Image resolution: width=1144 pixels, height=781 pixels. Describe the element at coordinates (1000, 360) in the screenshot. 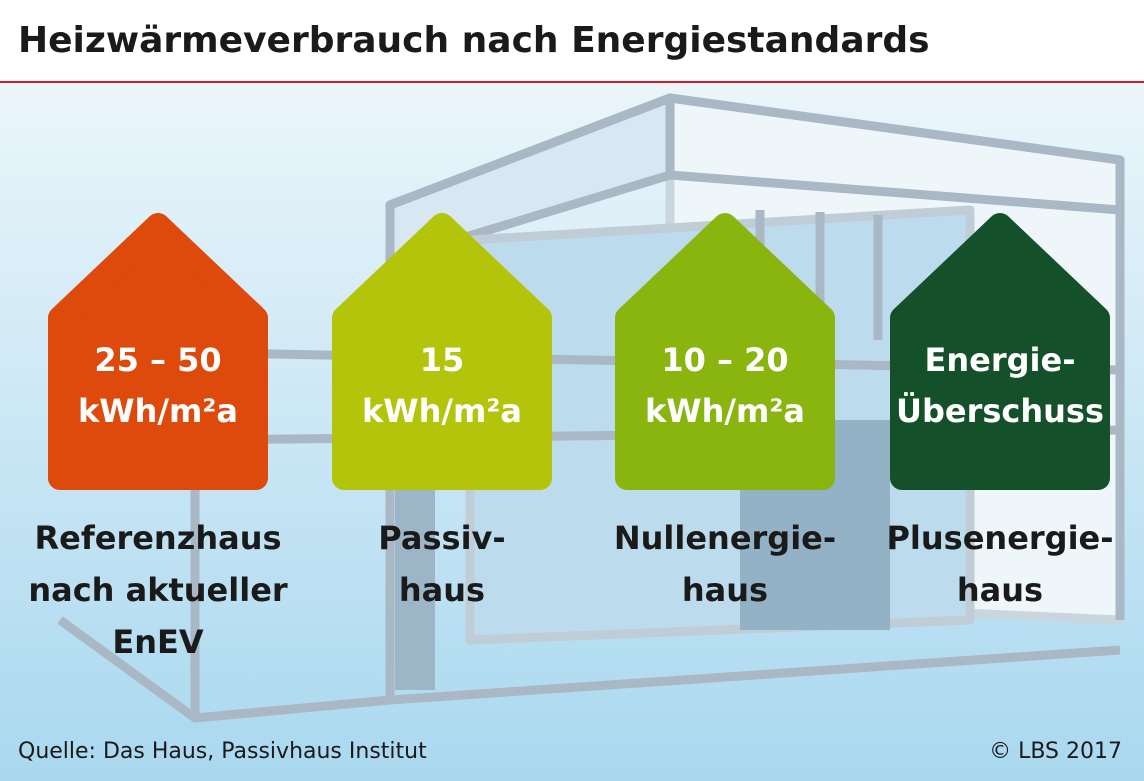

I see `house-value: Energie-` at that location.